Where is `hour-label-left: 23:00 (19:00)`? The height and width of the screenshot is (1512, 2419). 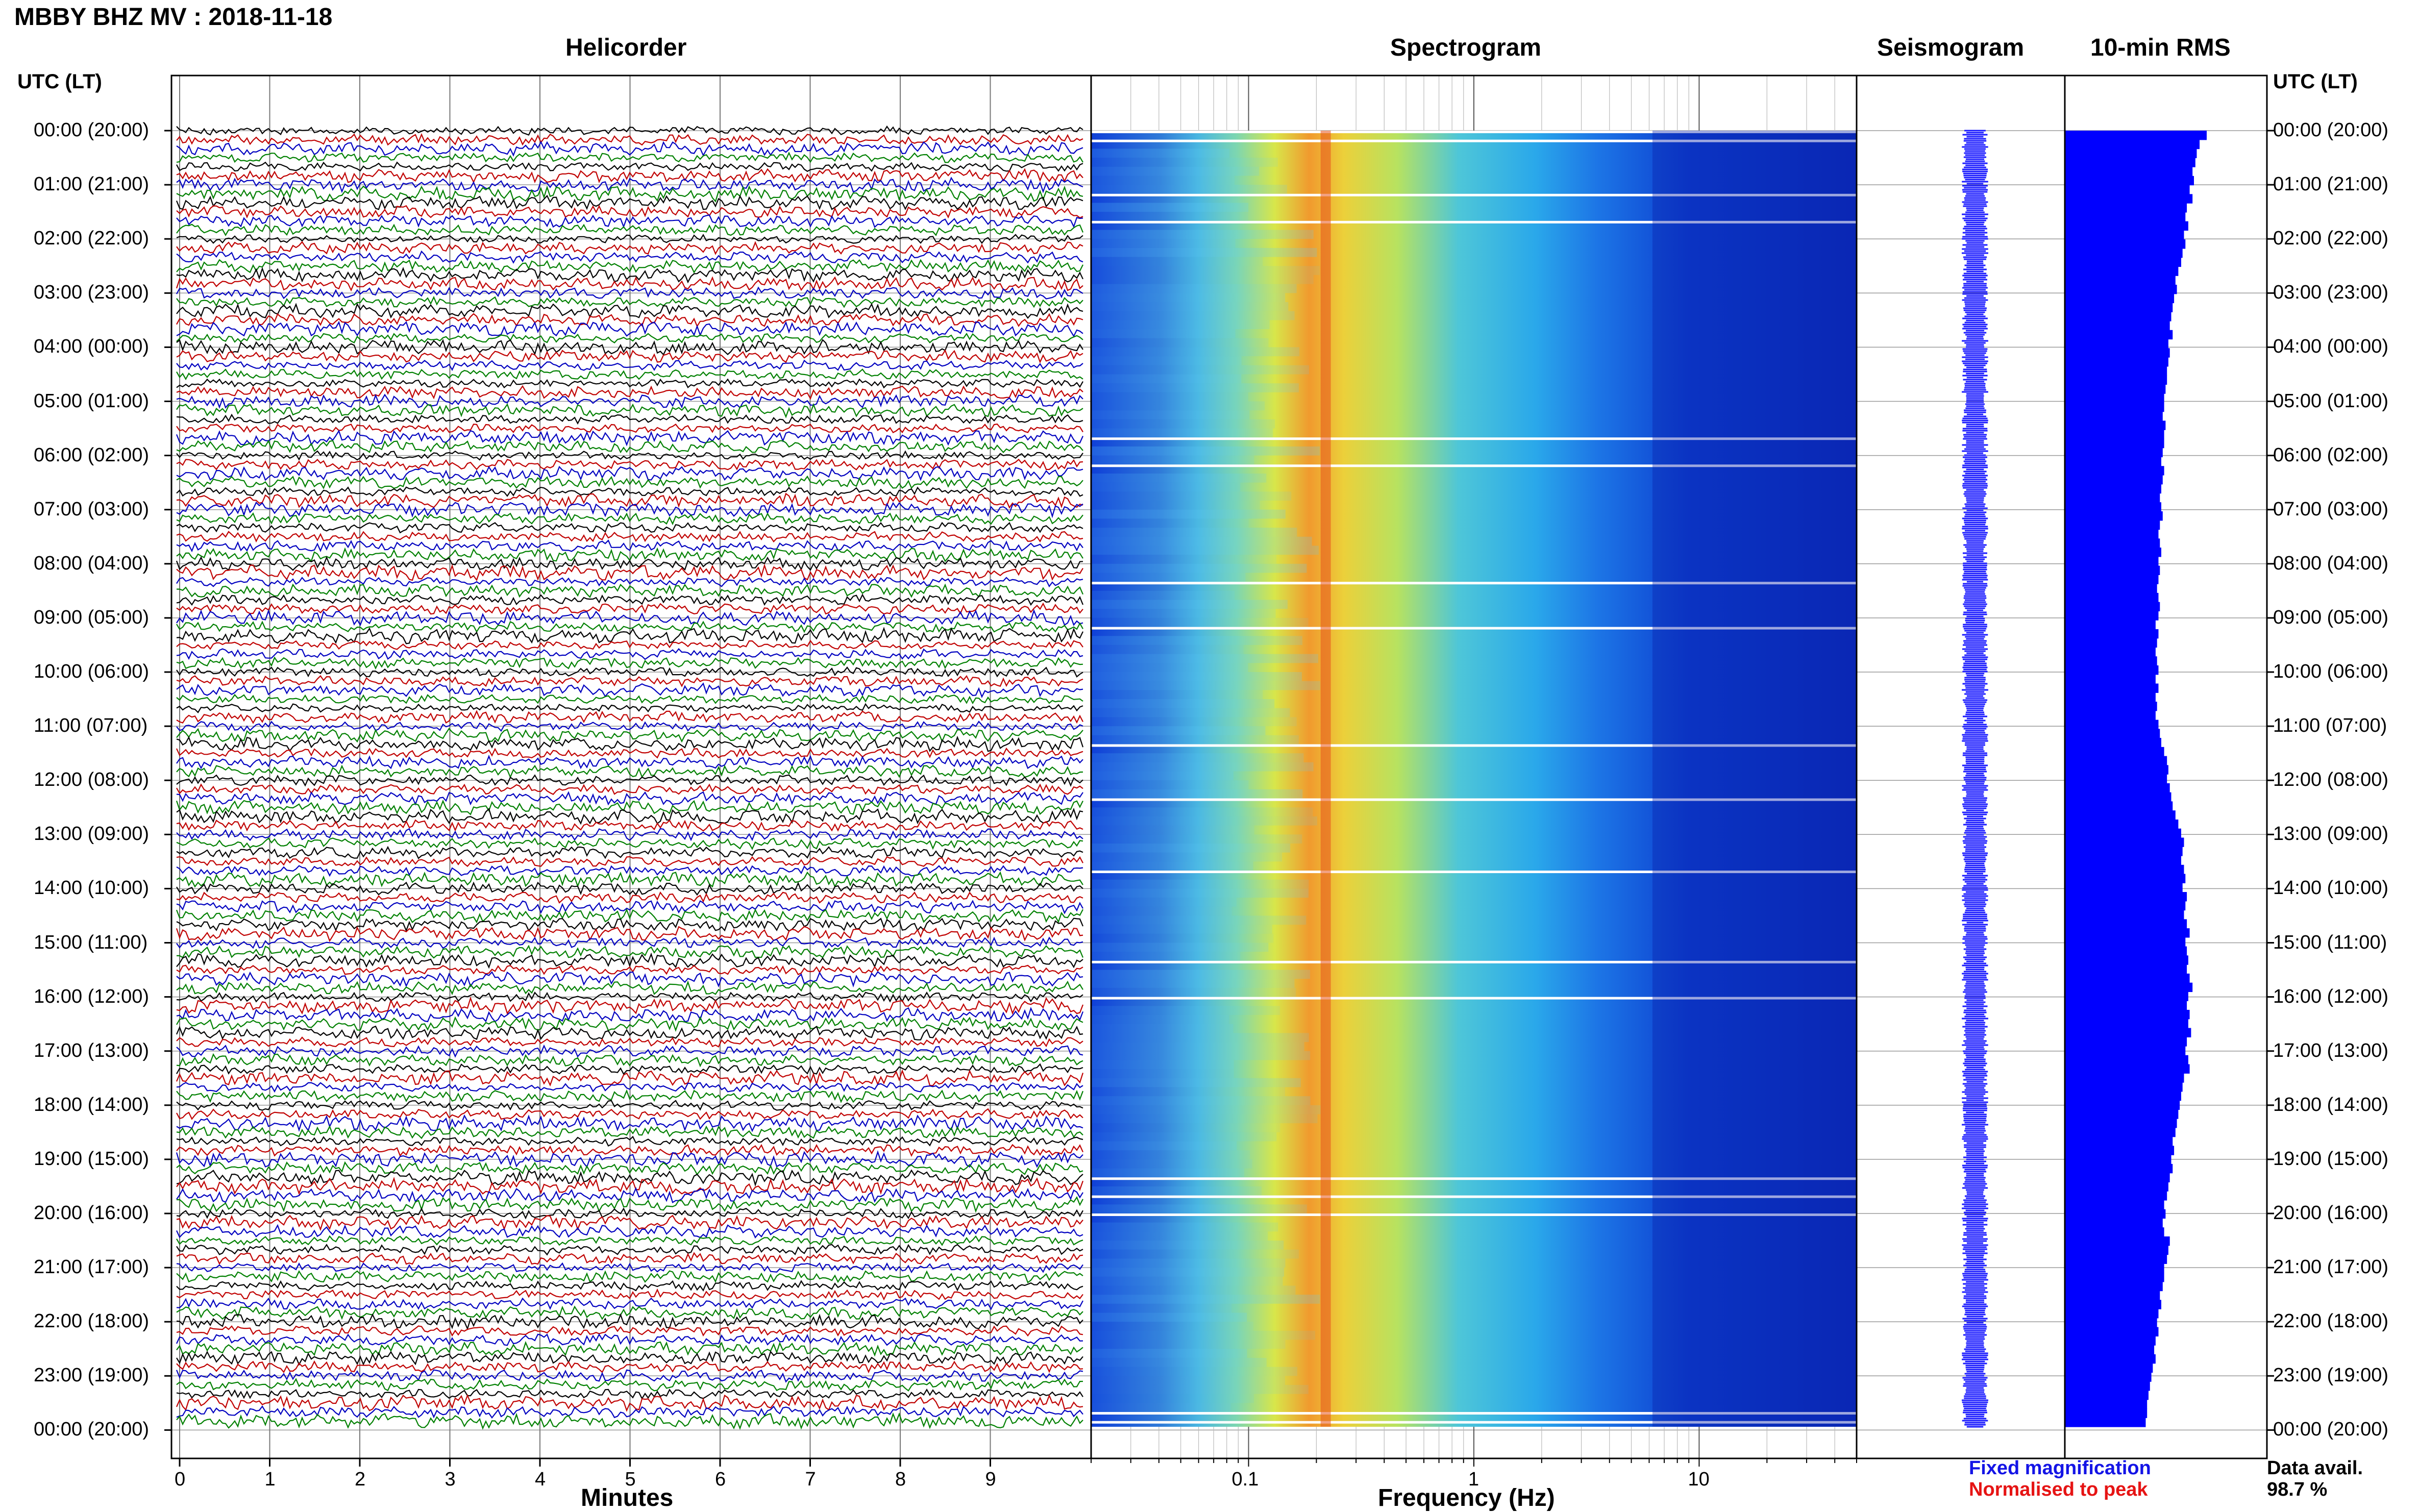 hour-label-left: 23:00 (19:00) is located at coordinates (92, 1375).